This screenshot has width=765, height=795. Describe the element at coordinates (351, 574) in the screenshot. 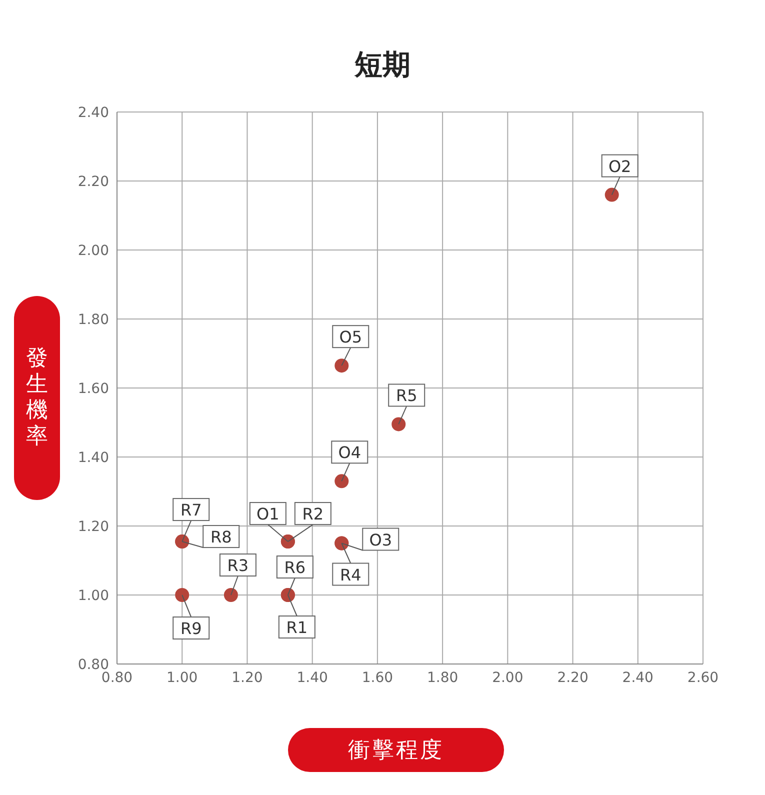

I see `annotation: R4` at that location.